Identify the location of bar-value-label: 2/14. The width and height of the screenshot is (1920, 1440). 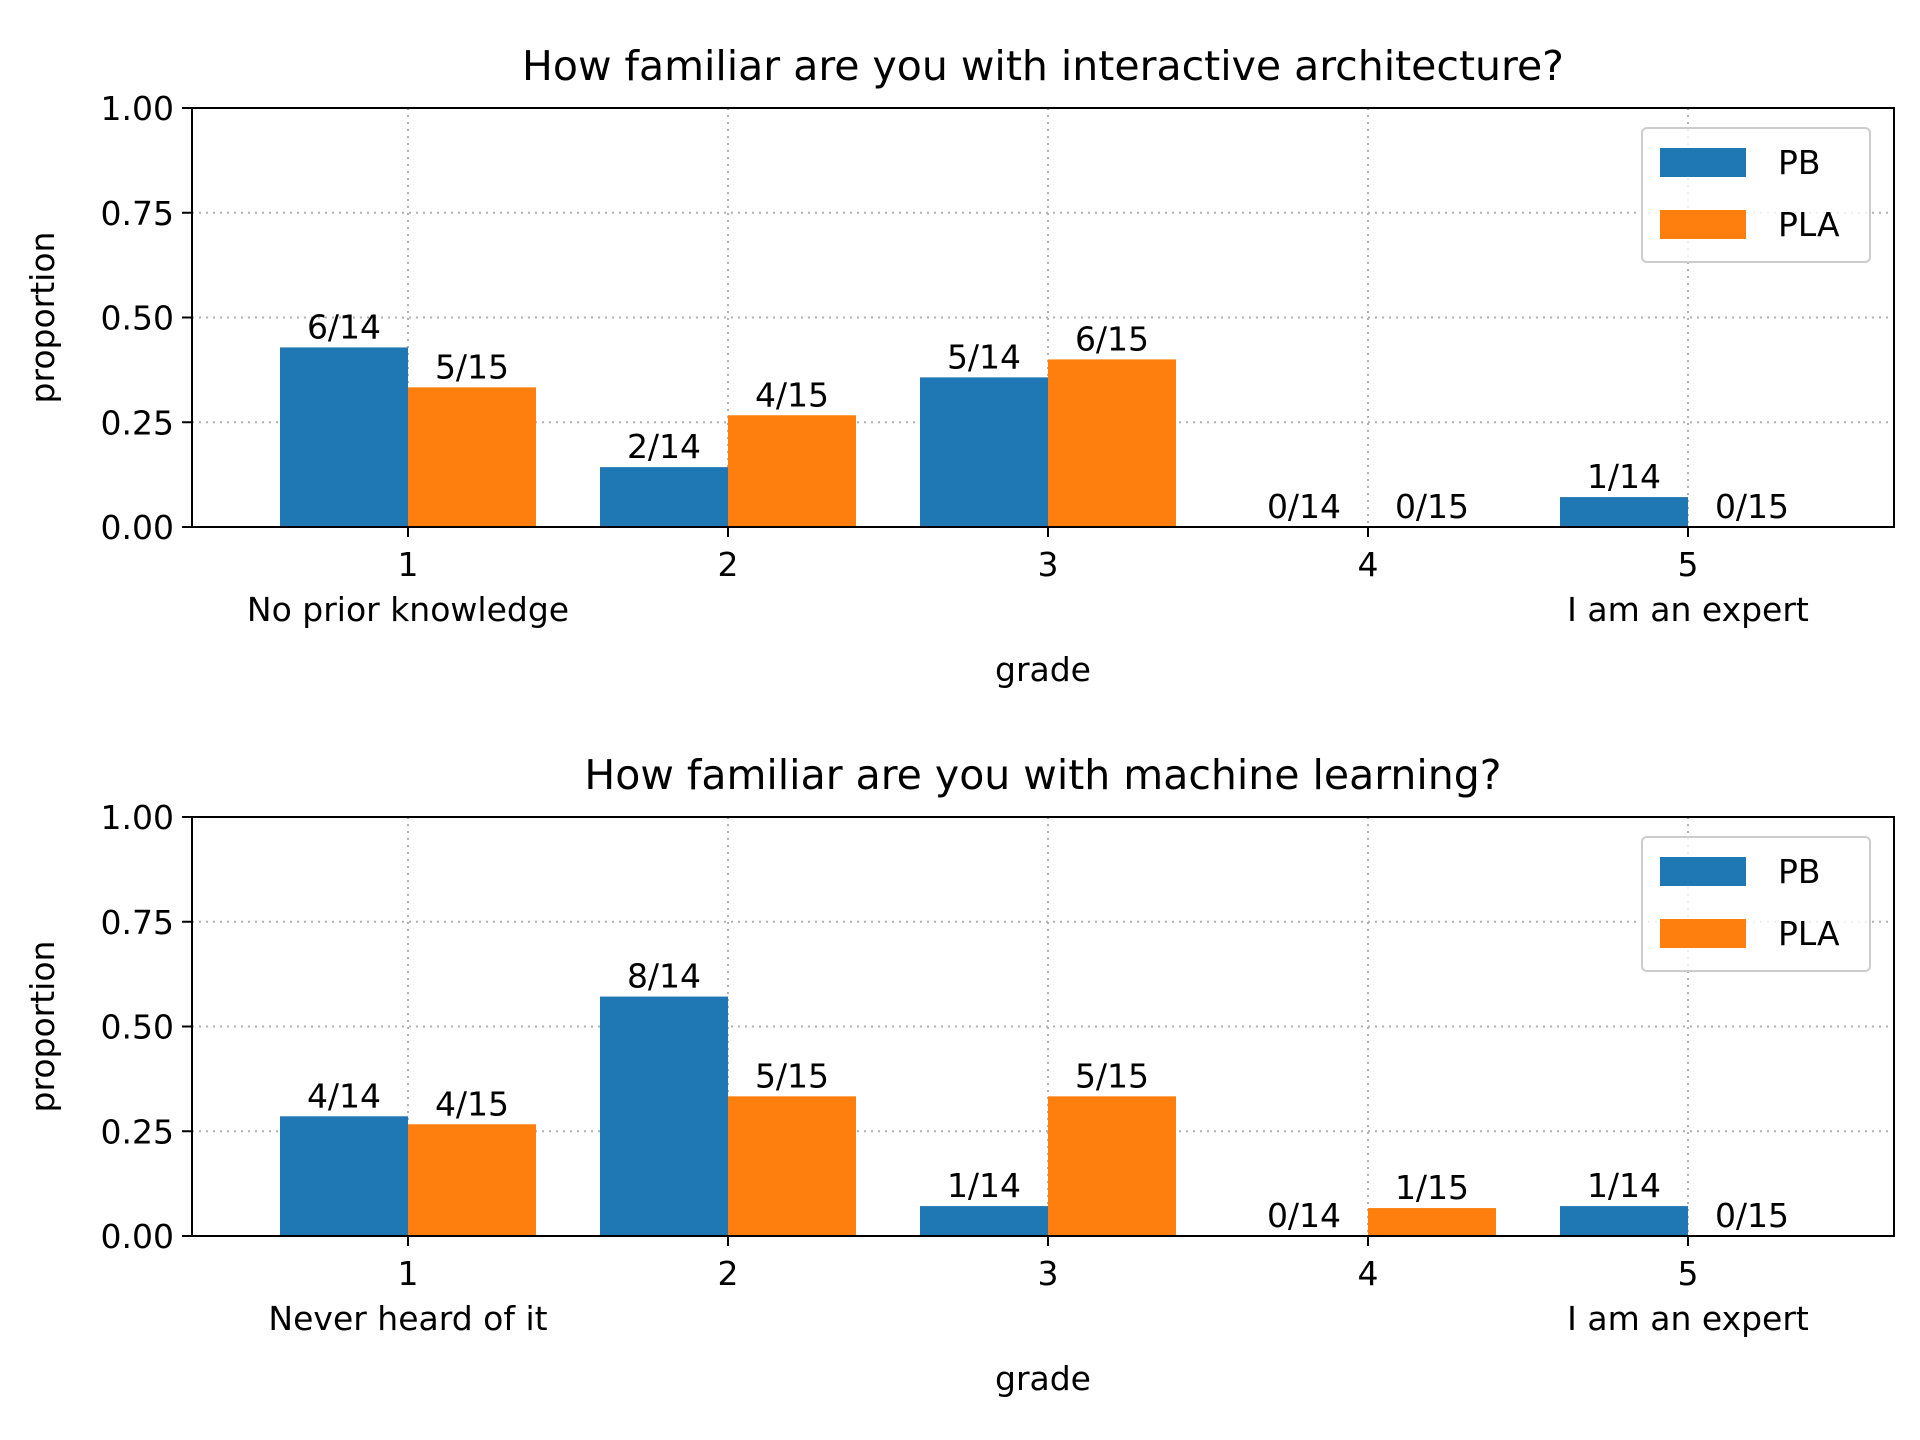
(664, 446).